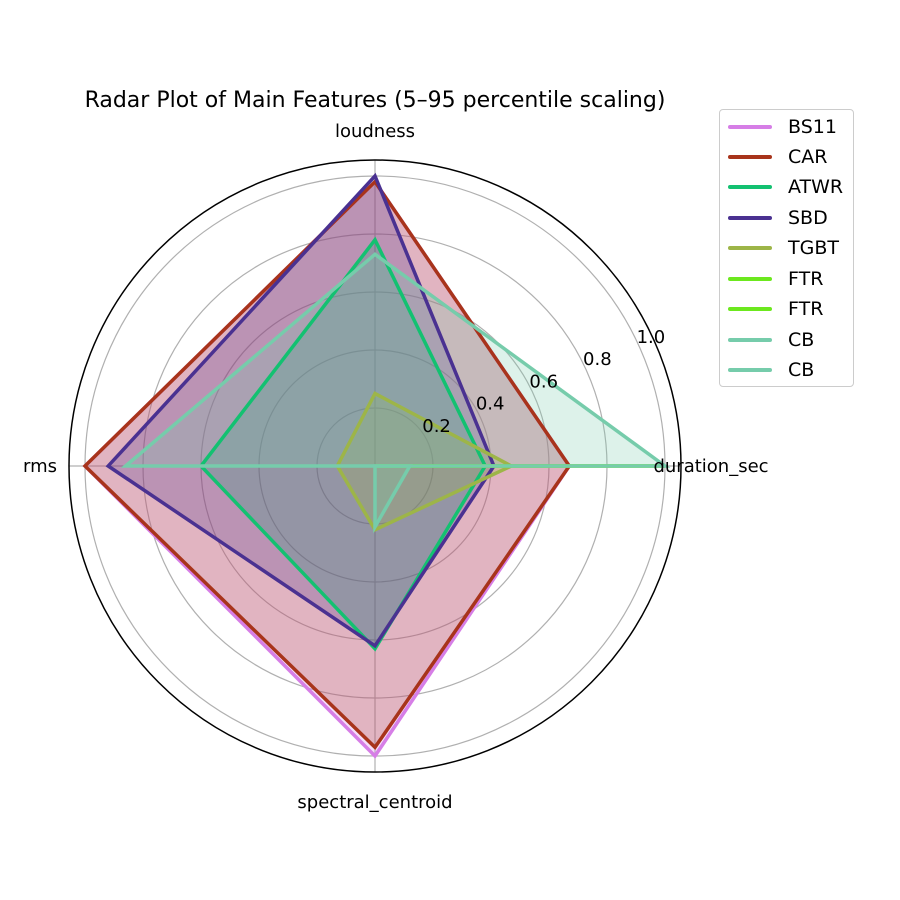 The image size is (900, 900). What do you see at coordinates (375, 131) in the screenshot?
I see `axis-label-loudness: loudness` at bounding box center [375, 131].